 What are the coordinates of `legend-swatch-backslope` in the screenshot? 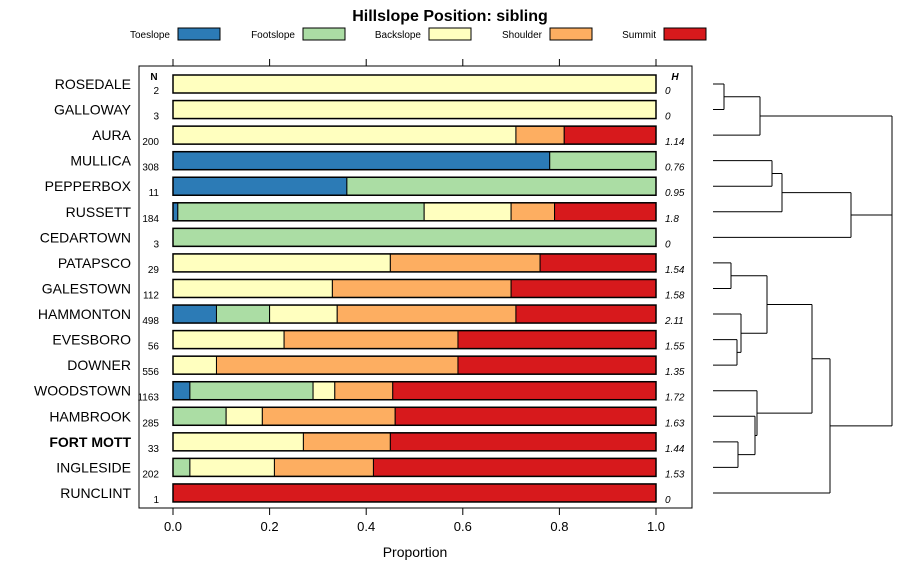 It's located at (450, 34).